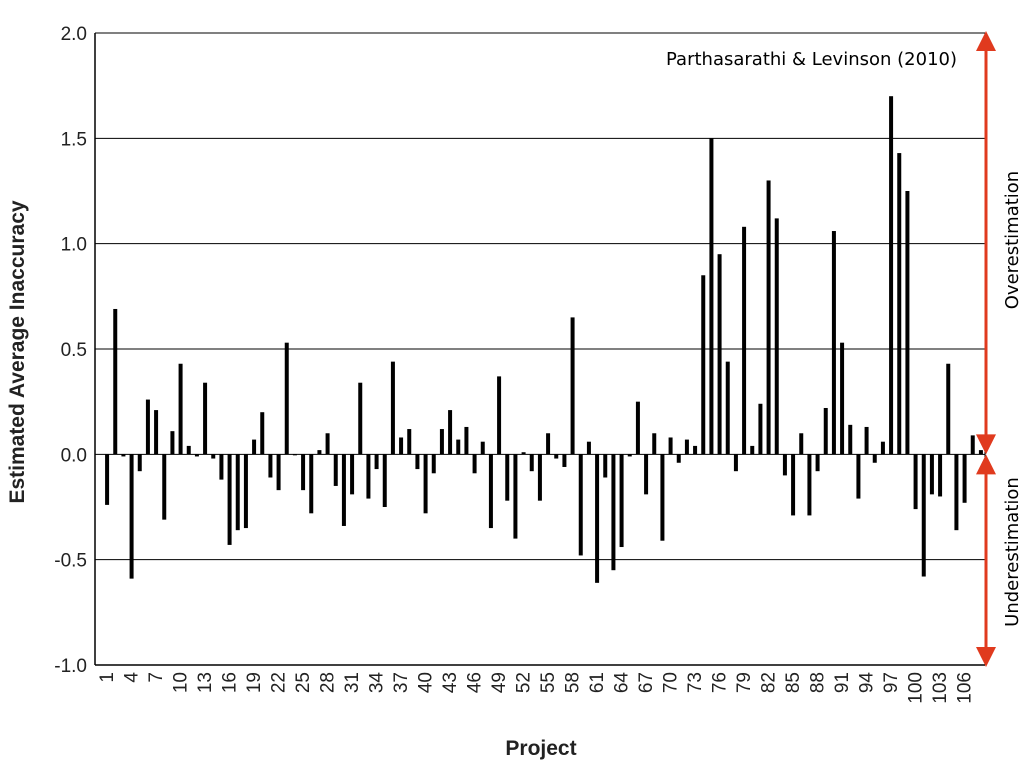  What do you see at coordinates (1012, 240) in the screenshot?
I see `overestimation-label: Overestimation` at bounding box center [1012, 240].